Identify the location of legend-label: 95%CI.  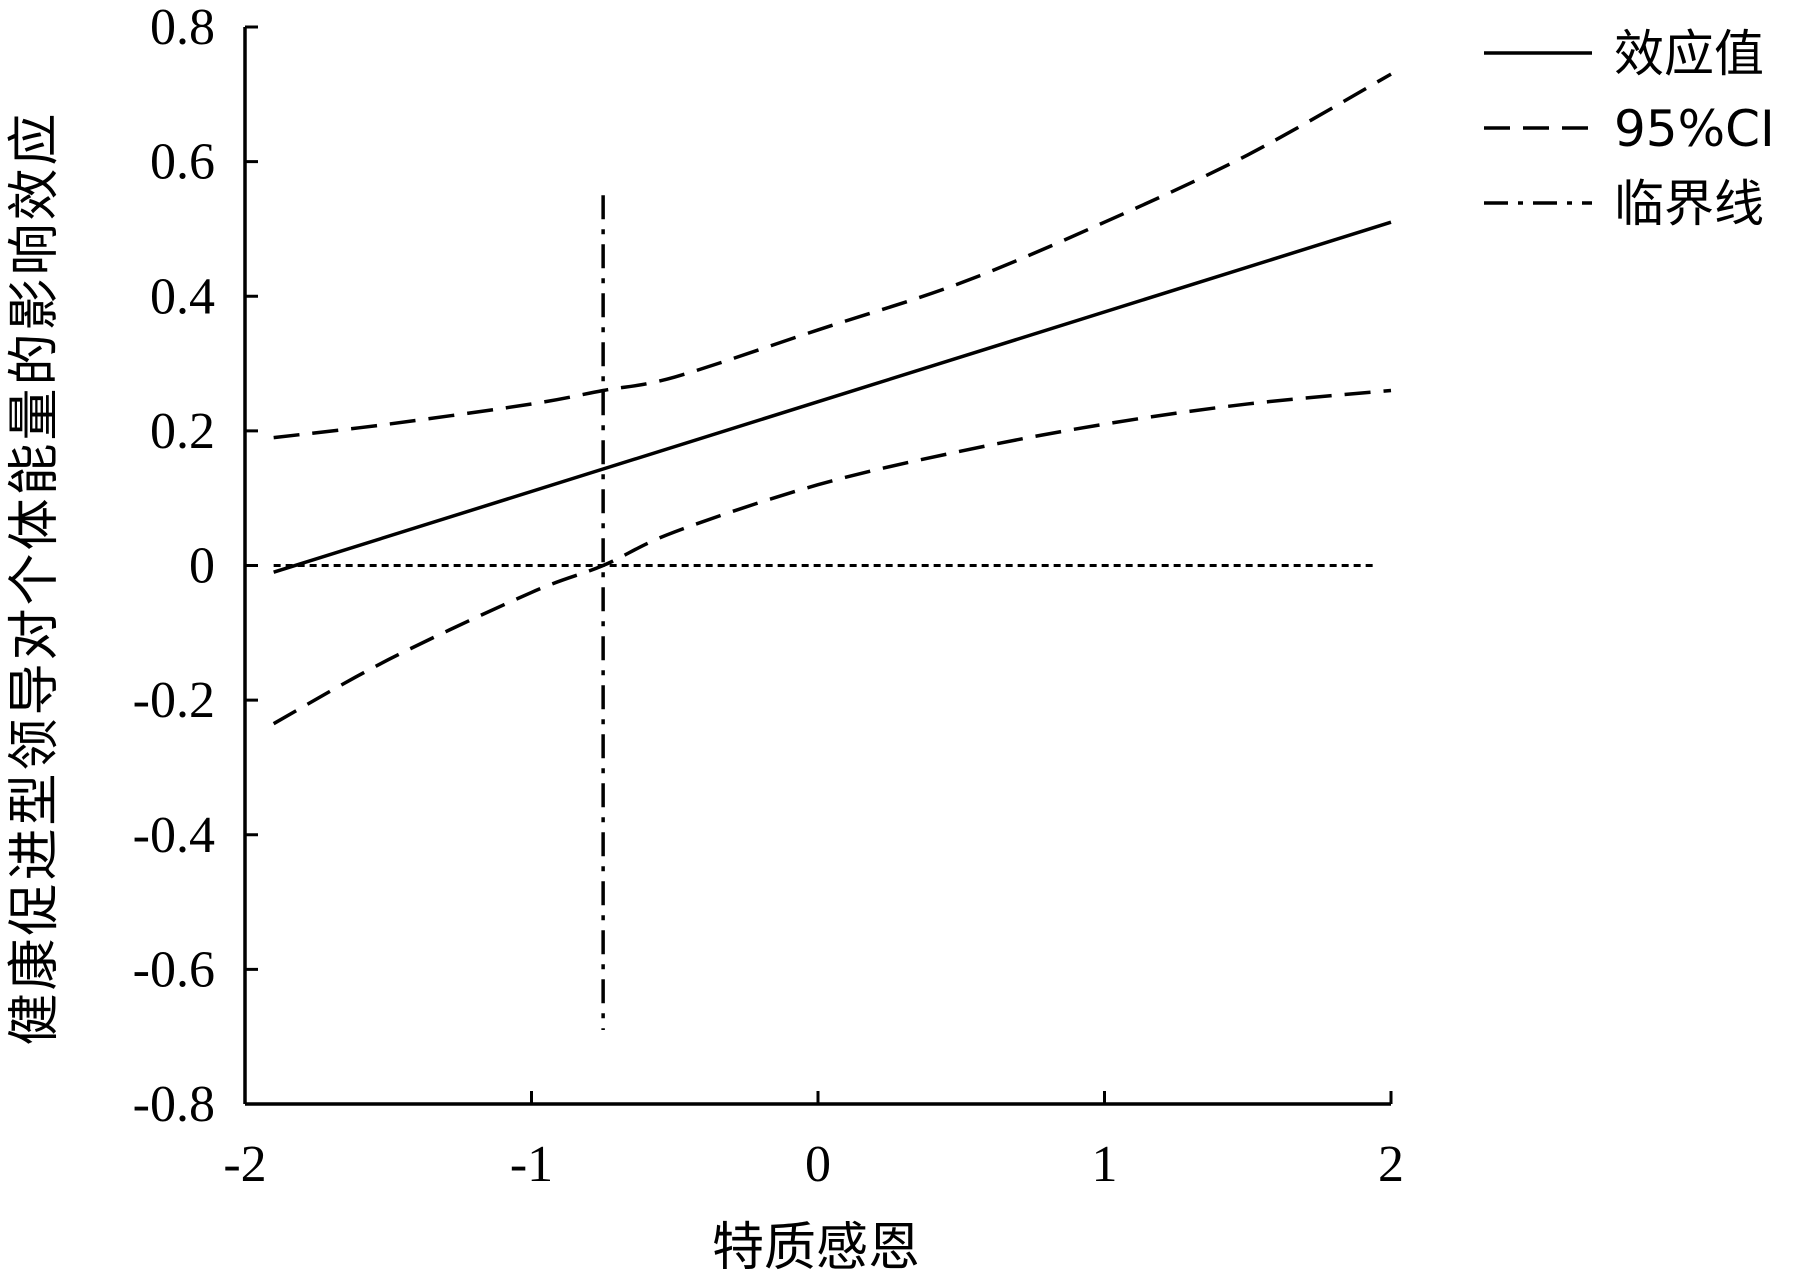
(1694, 129).